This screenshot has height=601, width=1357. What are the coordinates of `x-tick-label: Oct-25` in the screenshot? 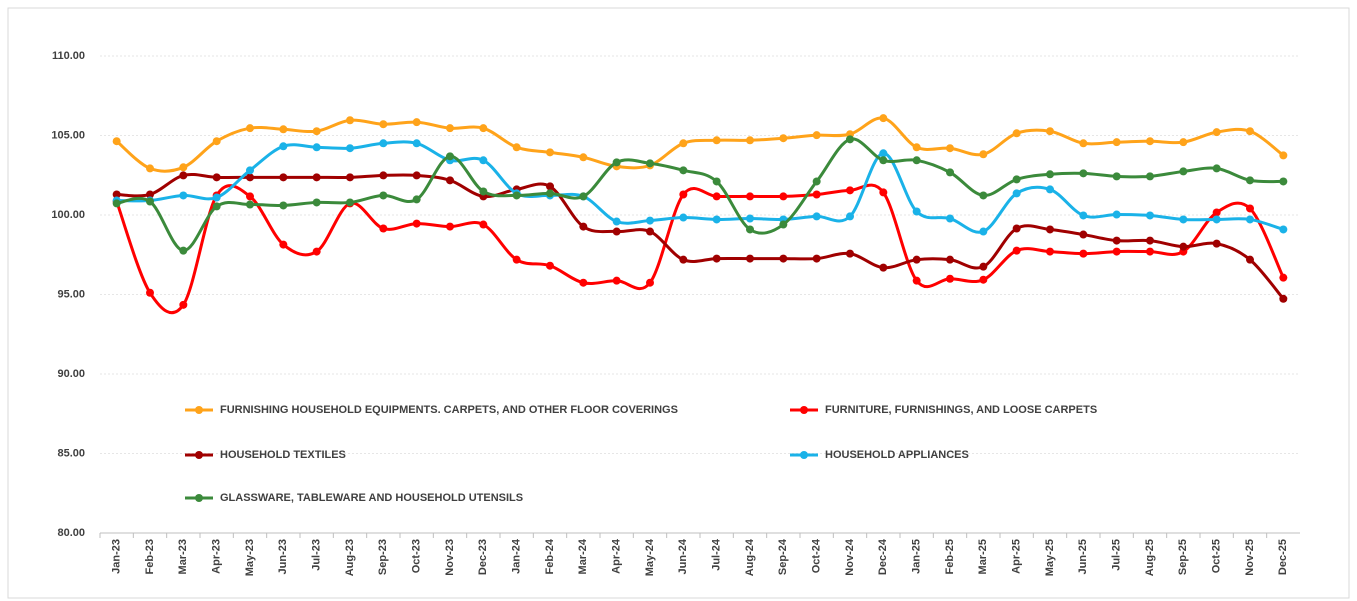 It's located at (1217, 556).